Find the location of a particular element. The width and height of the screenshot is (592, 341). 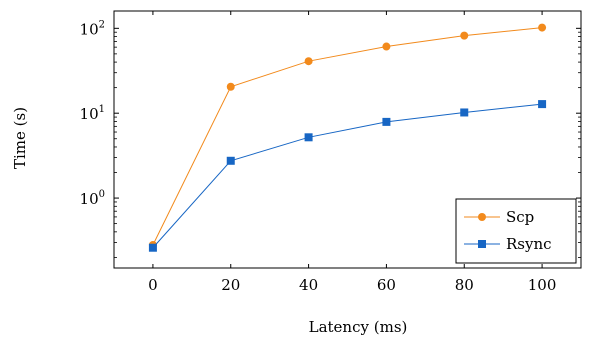

x-tick-label: 20 is located at coordinates (230, 285).